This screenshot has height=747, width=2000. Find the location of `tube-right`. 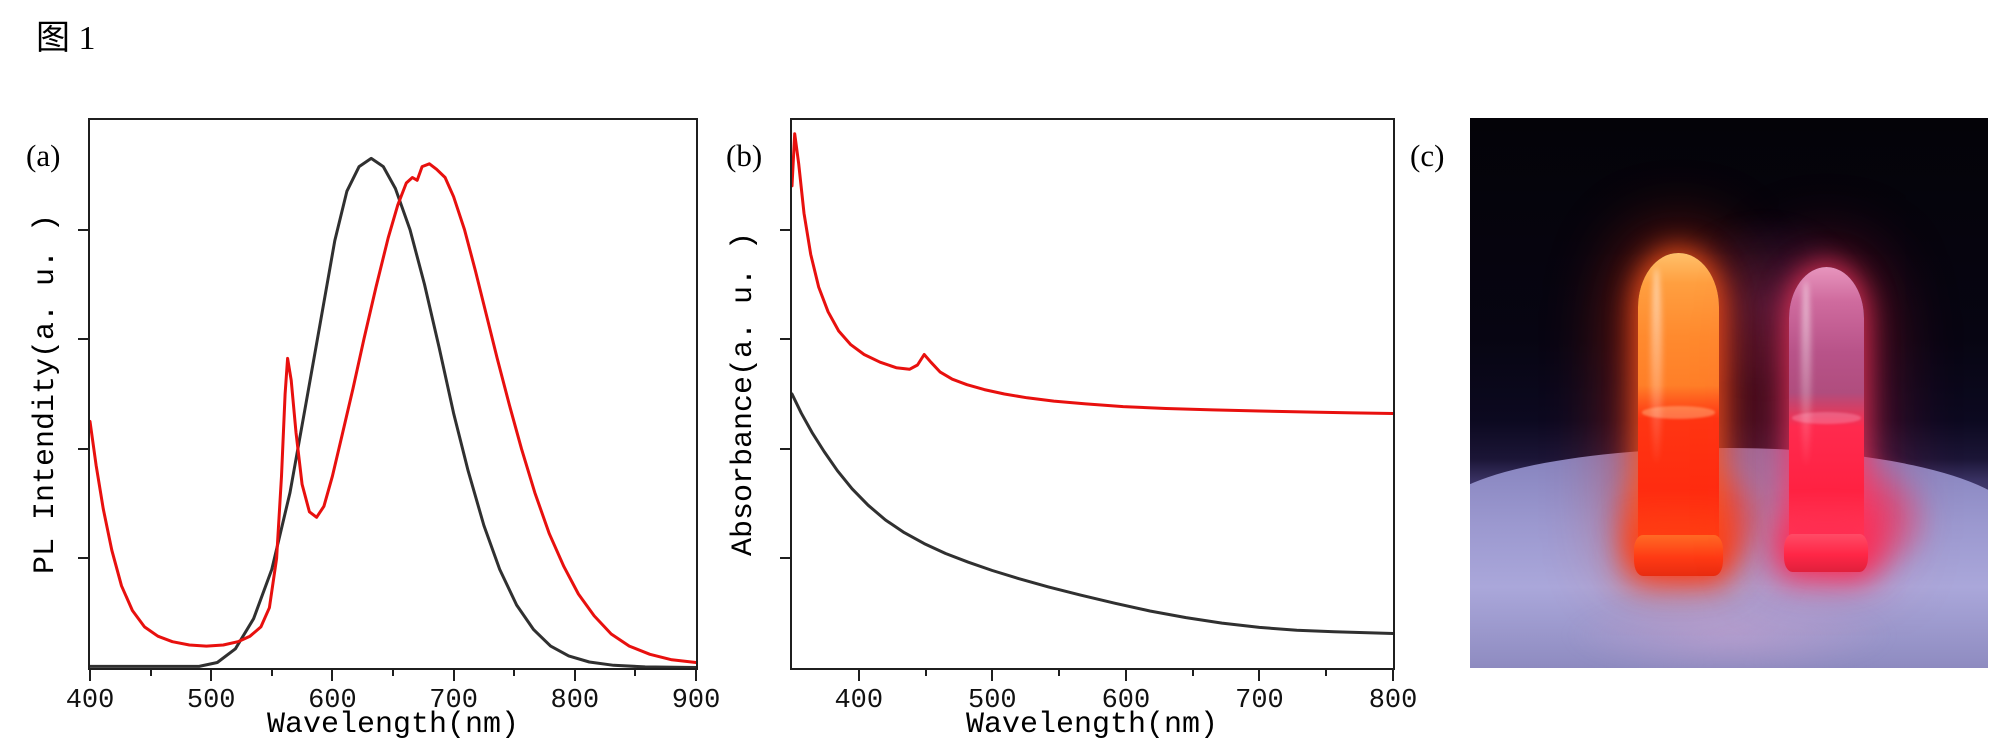

tube-right is located at coordinates (1826, 419).